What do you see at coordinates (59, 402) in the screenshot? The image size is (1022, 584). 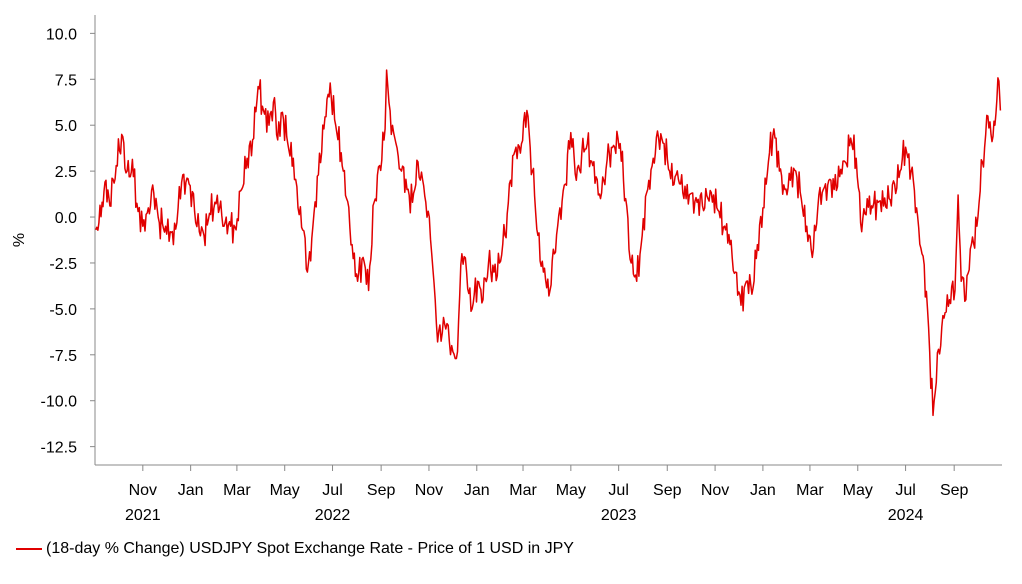 I see `y-tick-label: -10.0` at bounding box center [59, 402].